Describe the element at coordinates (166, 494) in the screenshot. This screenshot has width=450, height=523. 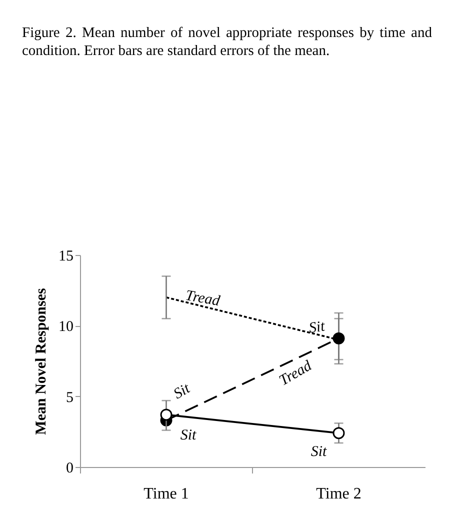
I see `x-tick-label: Time 1` at that location.